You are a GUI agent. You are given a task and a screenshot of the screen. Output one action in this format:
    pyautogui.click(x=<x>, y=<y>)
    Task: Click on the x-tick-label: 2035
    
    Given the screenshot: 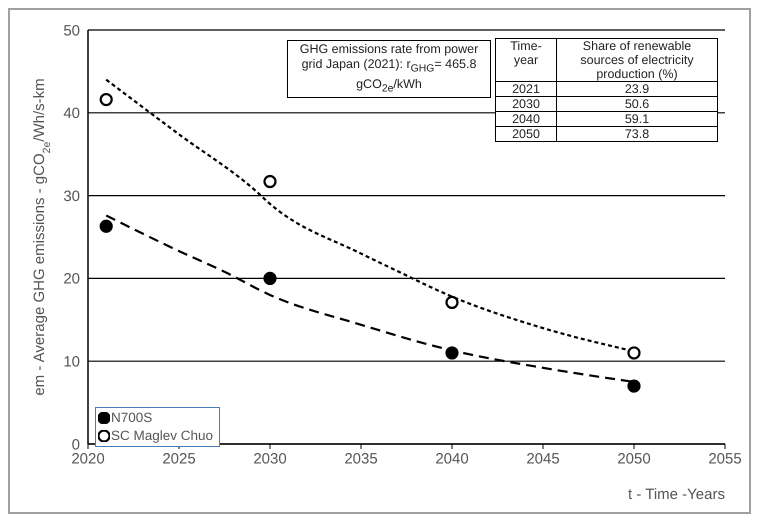 What is the action you would take?
    pyautogui.click(x=361, y=459)
    